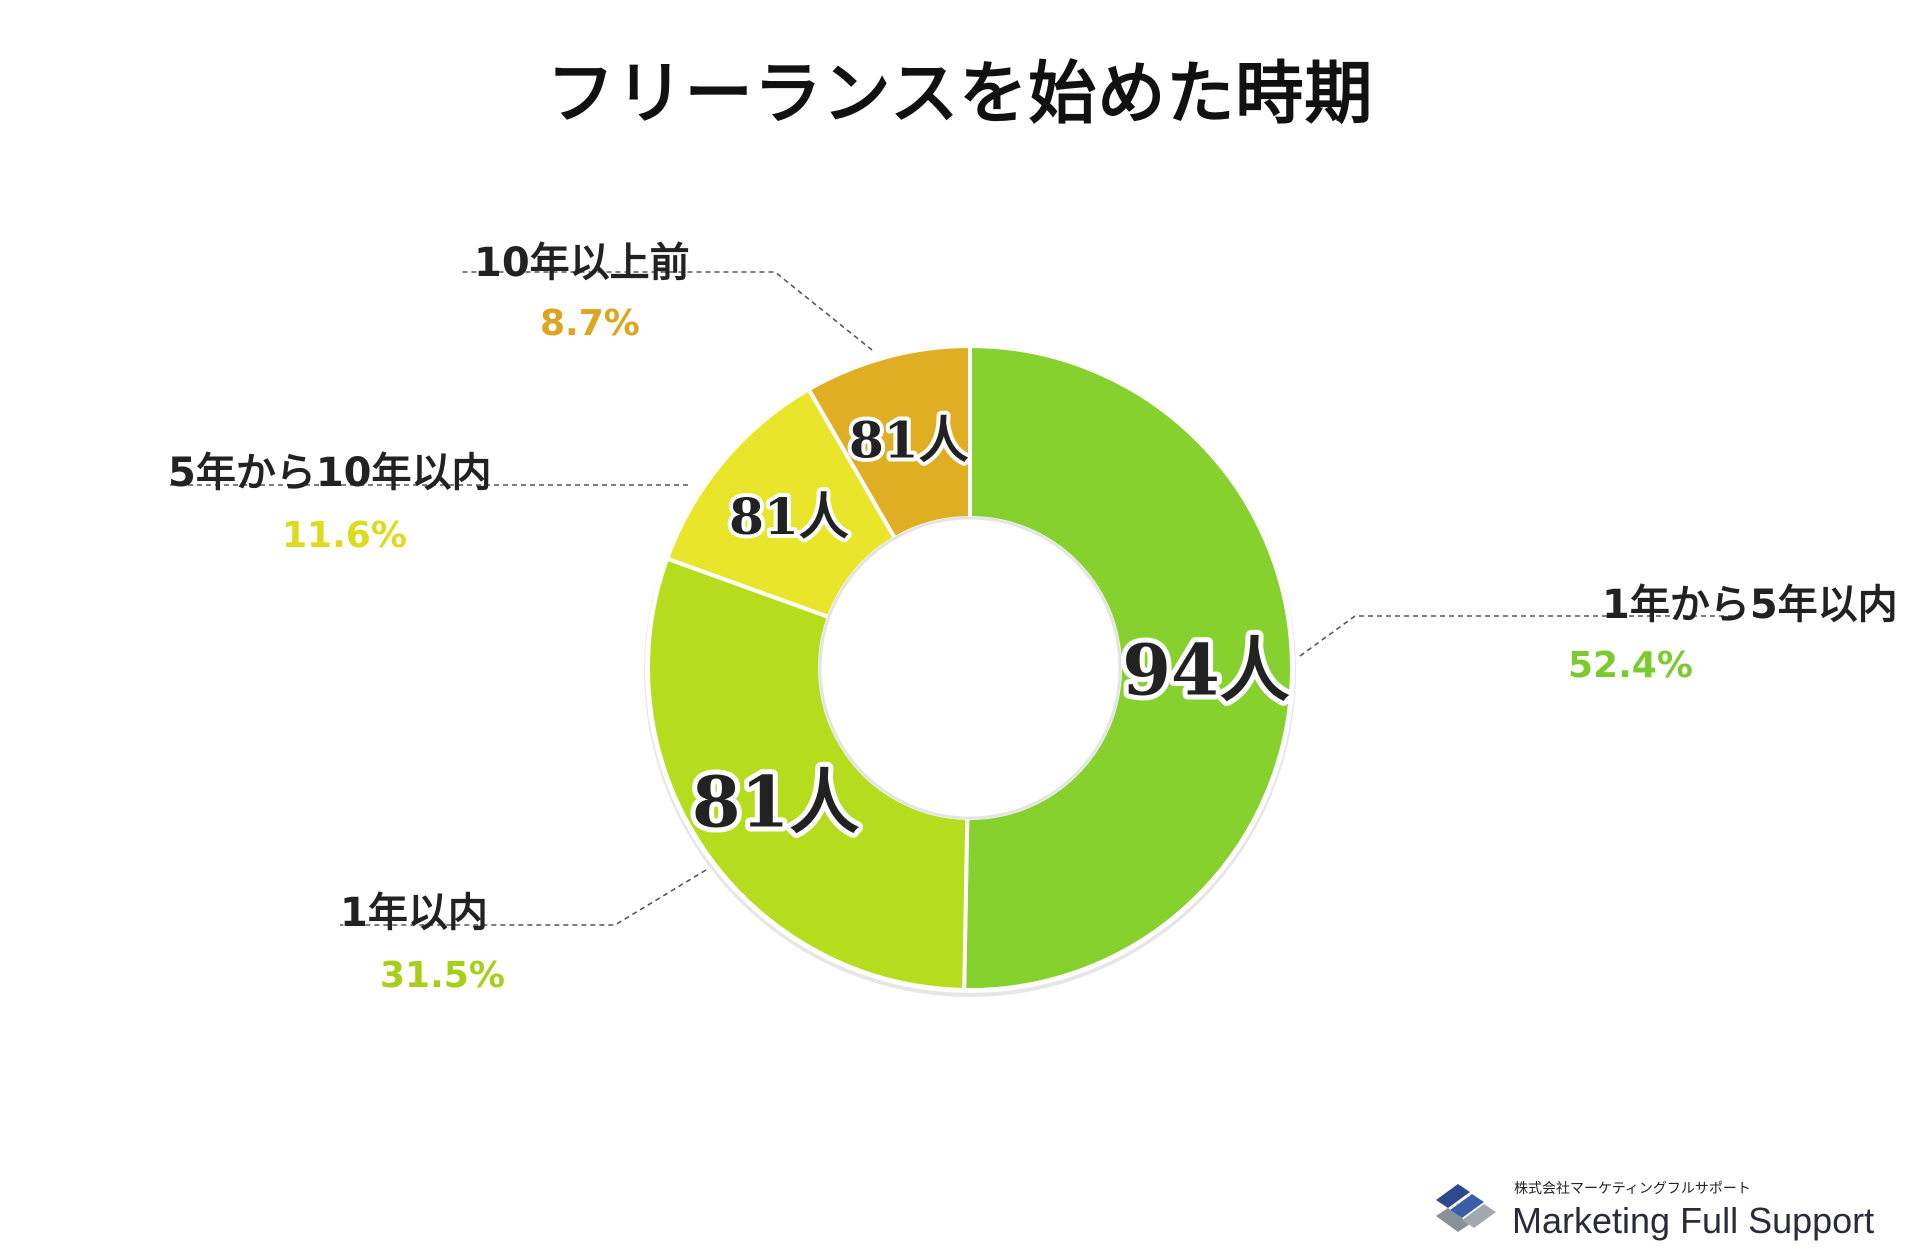 The height and width of the screenshot is (1260, 1920). I want to click on chart-title: フリーランスを始めた時期, so click(960, 94).